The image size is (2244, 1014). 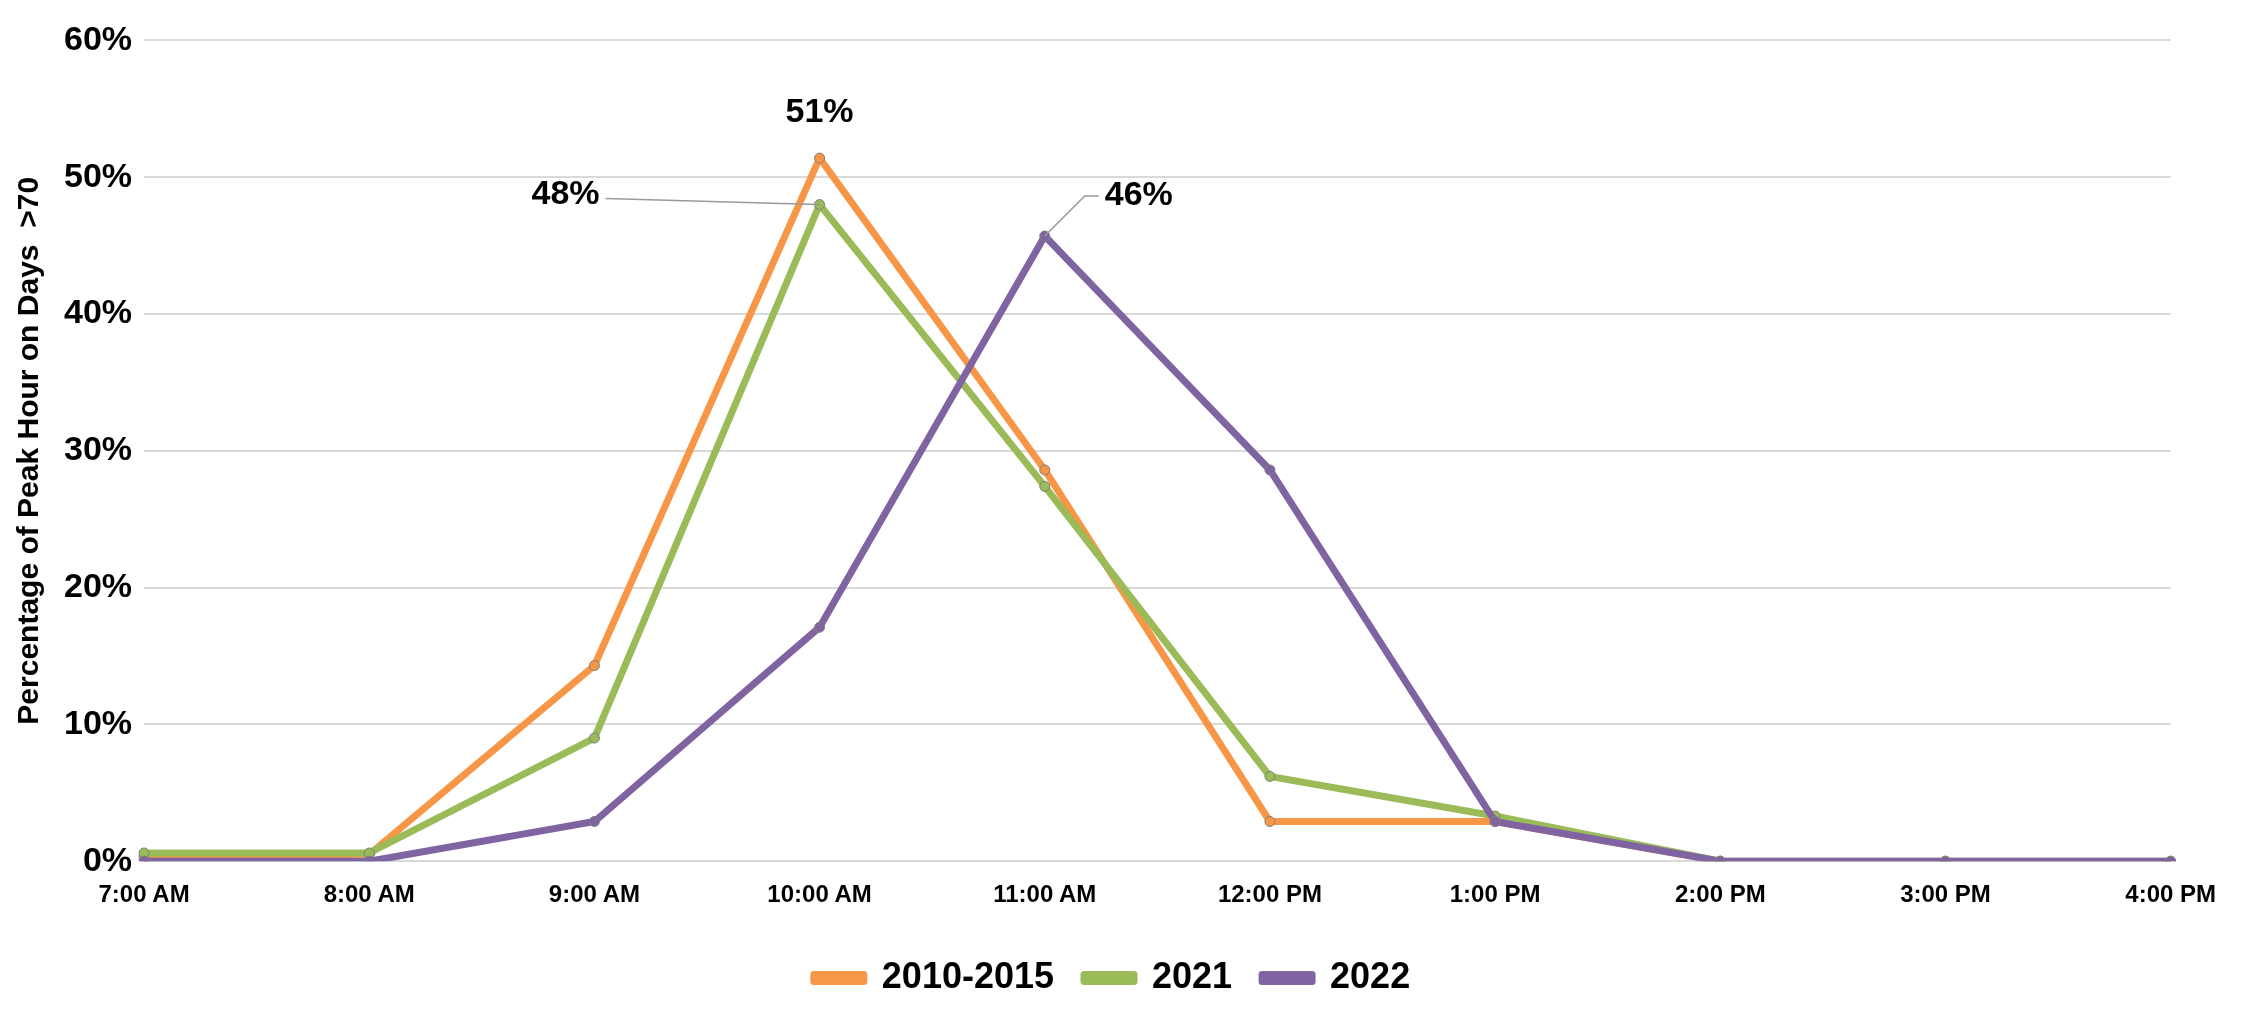 What do you see at coordinates (98, 448) in the screenshot?
I see `y-tick-label: 30%` at bounding box center [98, 448].